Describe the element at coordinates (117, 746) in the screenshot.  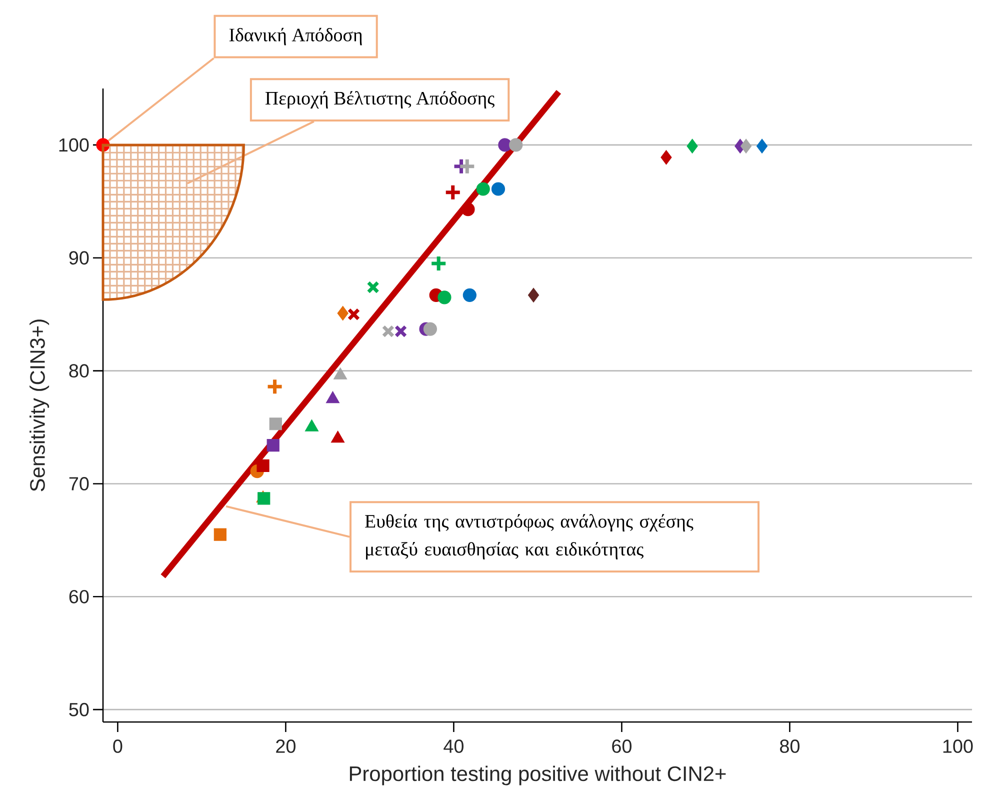
I see `x-tick-label: 0` at that location.